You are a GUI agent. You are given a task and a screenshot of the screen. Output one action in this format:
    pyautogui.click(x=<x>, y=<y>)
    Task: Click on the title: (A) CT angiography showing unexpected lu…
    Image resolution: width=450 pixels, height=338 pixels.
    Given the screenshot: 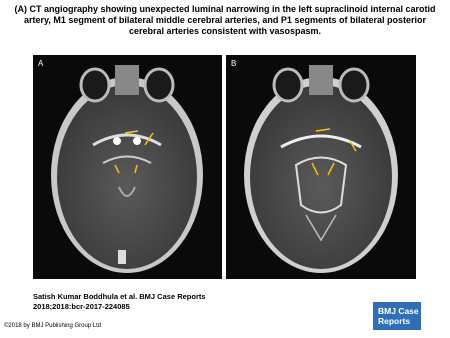 What is the action you would take?
    pyautogui.click(x=225, y=20)
    